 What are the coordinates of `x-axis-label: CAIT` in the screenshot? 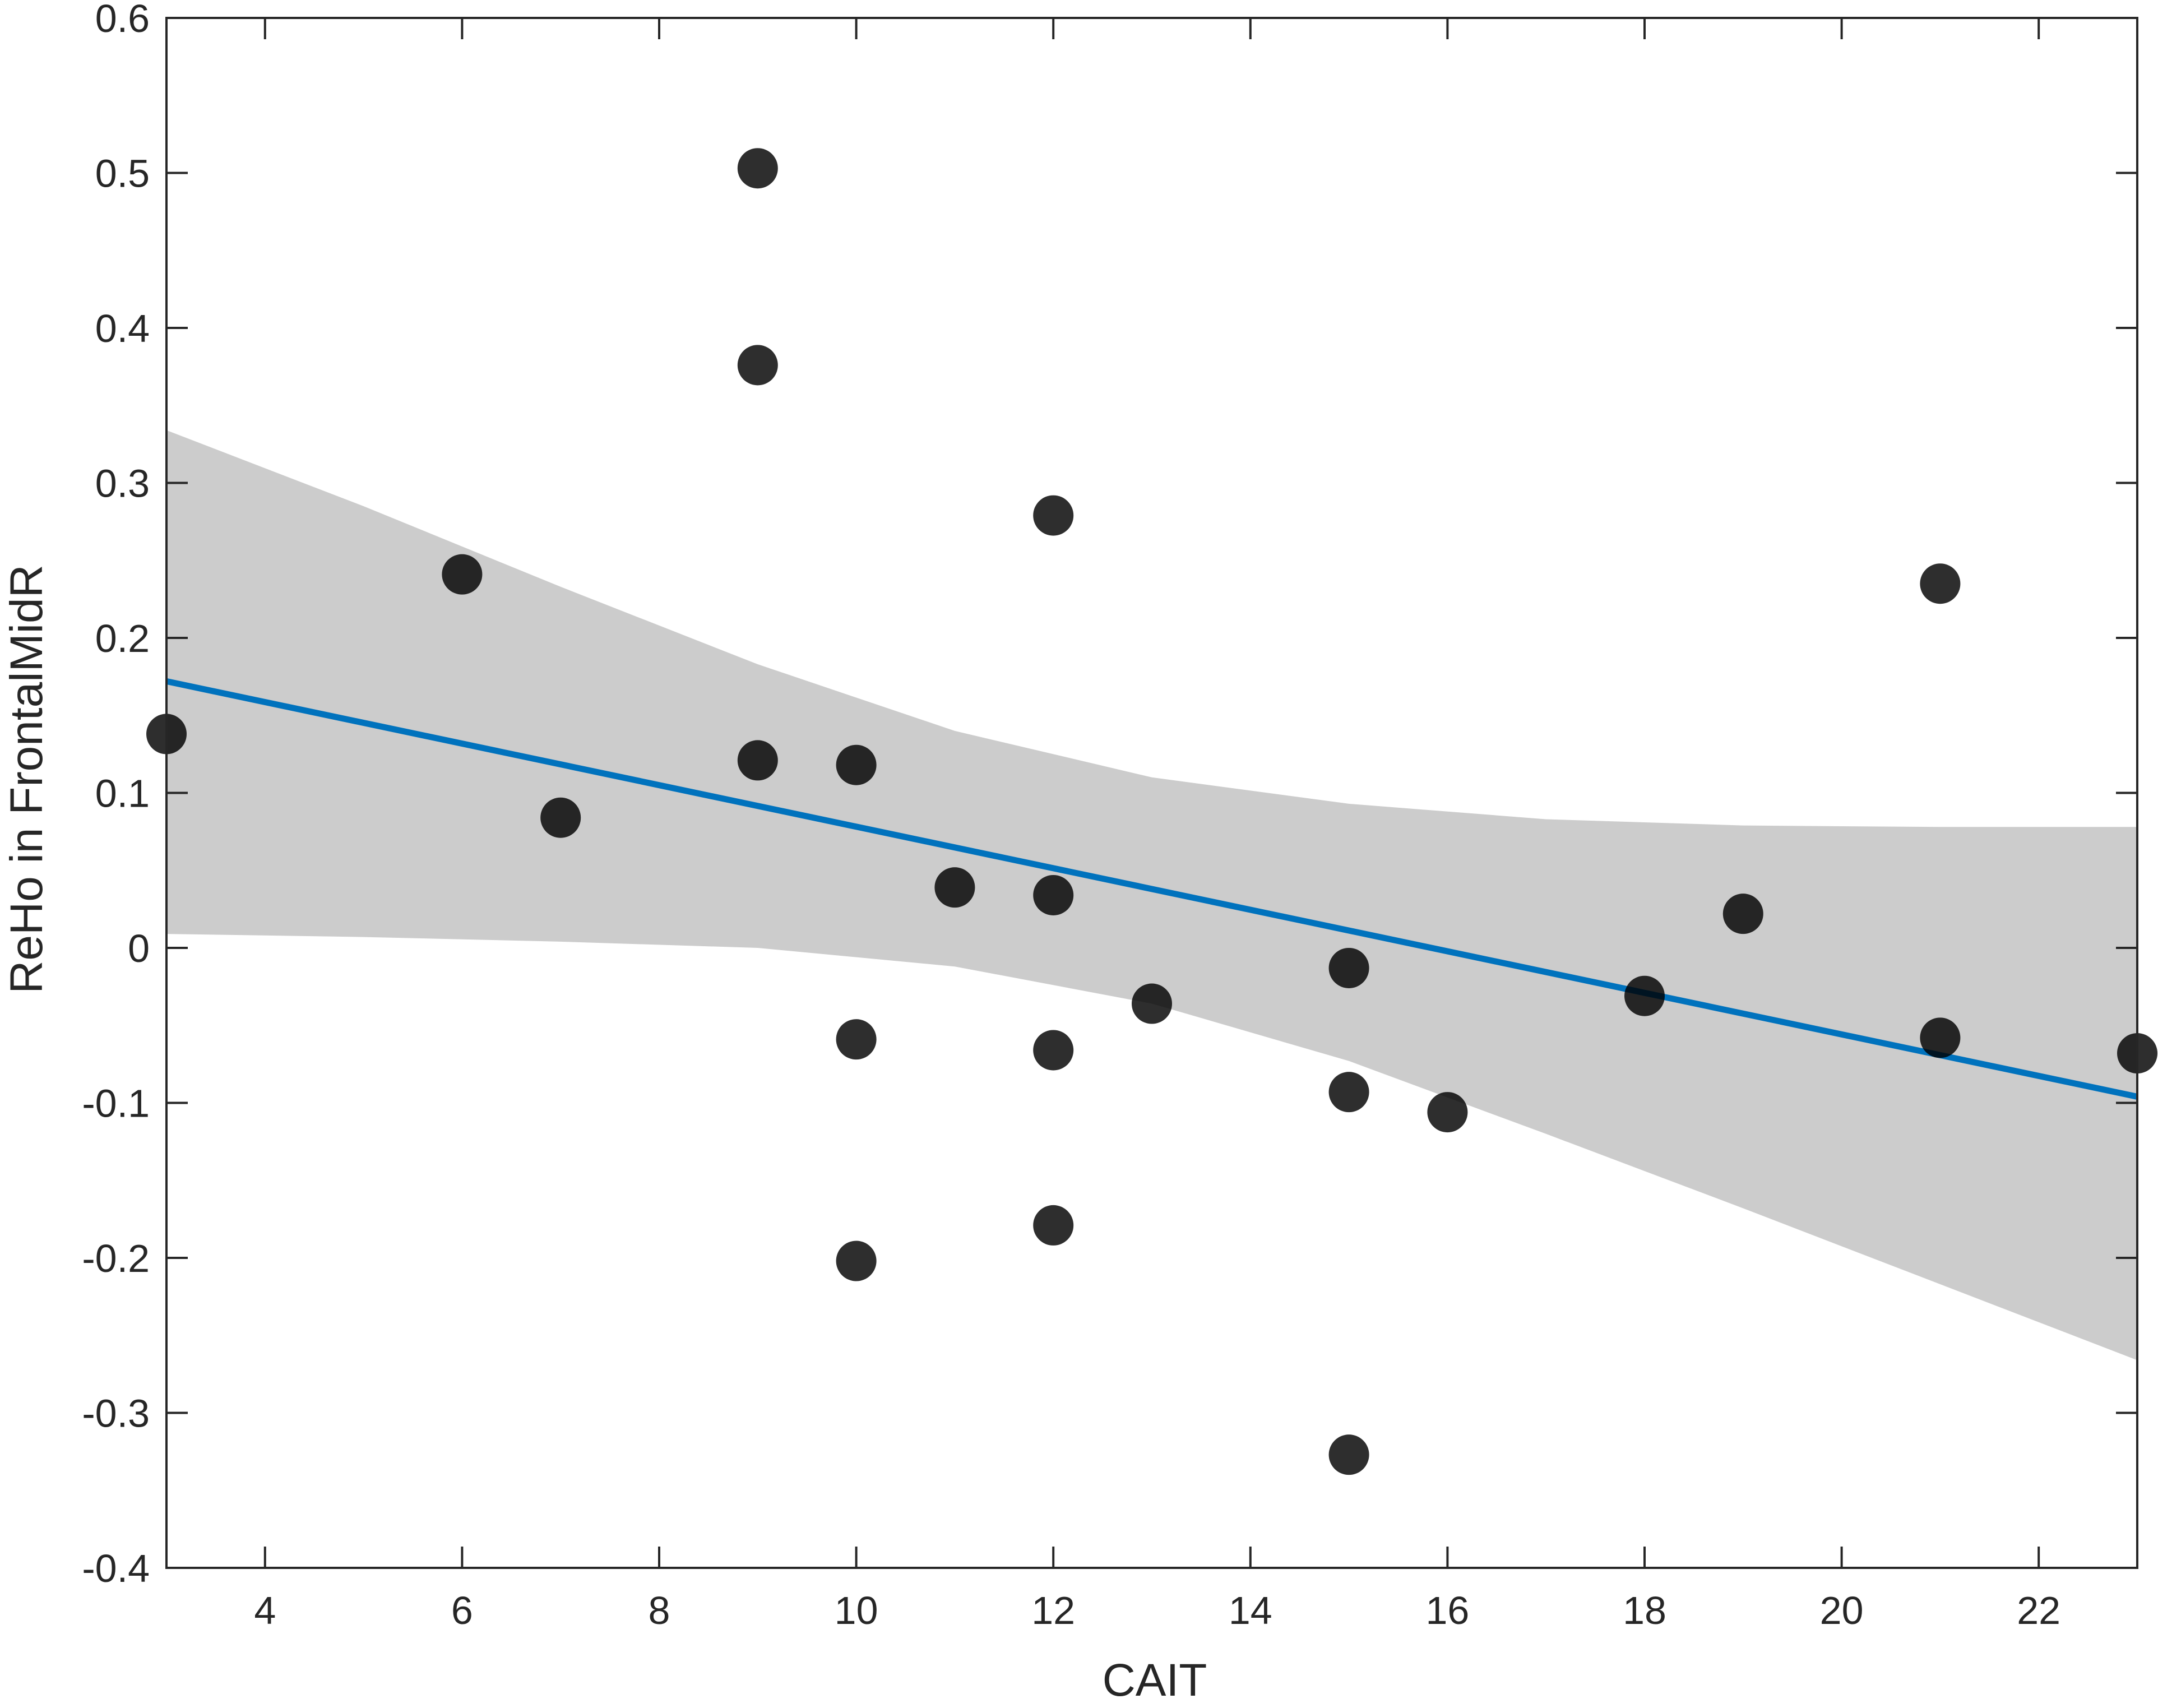 It's located at (1155, 1680).